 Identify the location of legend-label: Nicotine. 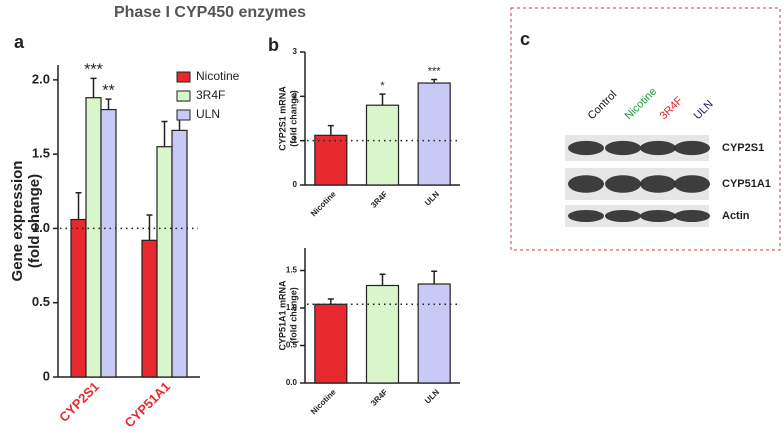
(218, 76).